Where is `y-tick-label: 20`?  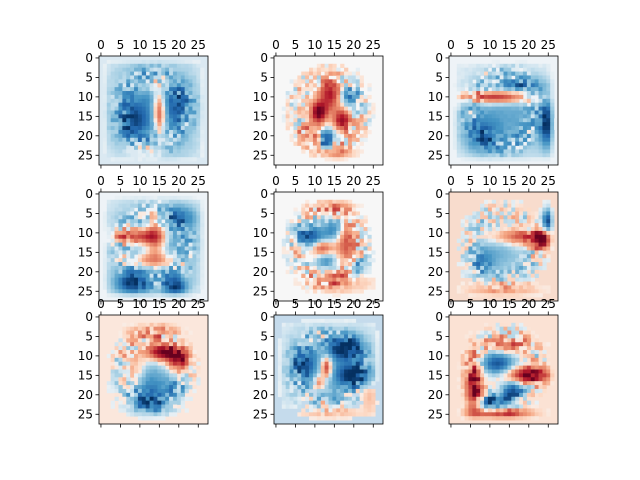 y-tick-label: 20 is located at coordinates (260, 272).